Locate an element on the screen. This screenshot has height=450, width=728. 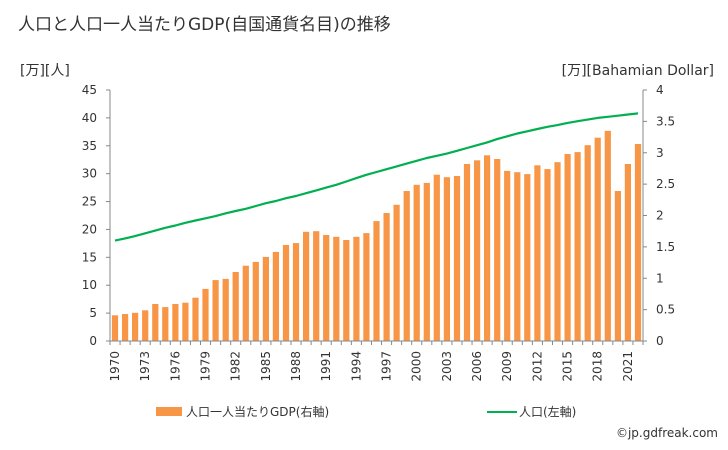
left-tick-label: 35 is located at coordinates (89, 146).